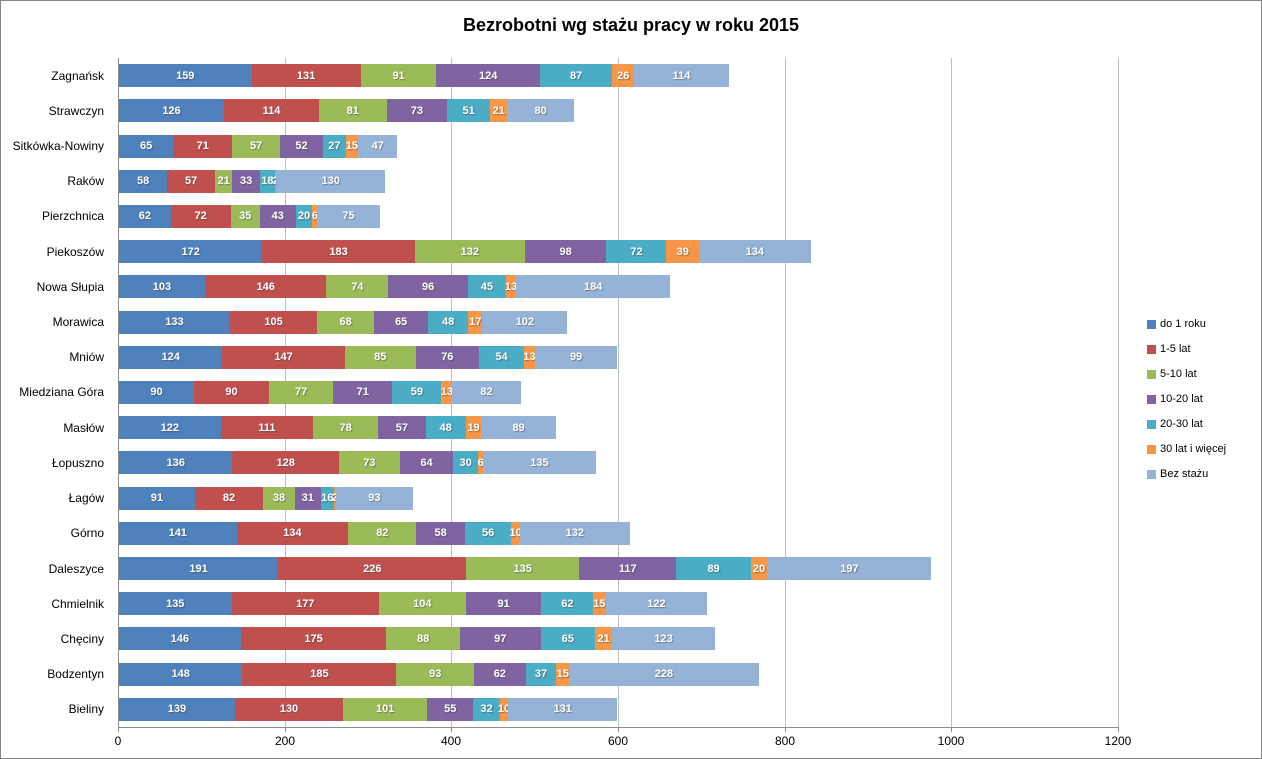 The height and width of the screenshot is (759, 1262). I want to click on bar-segment: 131, so click(563, 709).